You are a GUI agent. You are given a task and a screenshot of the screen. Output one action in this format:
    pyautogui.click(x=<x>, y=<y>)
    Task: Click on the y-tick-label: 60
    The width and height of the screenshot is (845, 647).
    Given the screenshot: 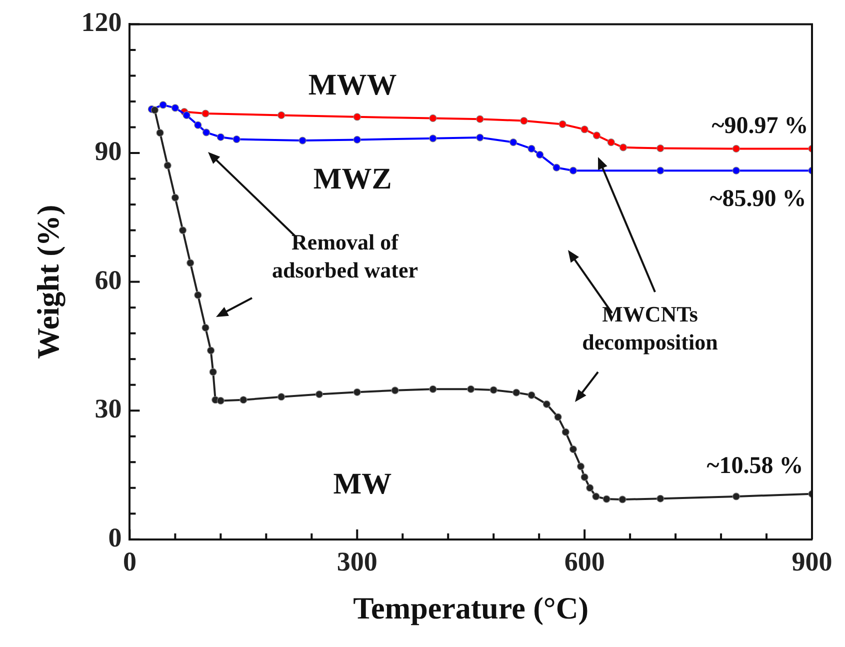 What is the action you would take?
    pyautogui.click(x=108, y=279)
    